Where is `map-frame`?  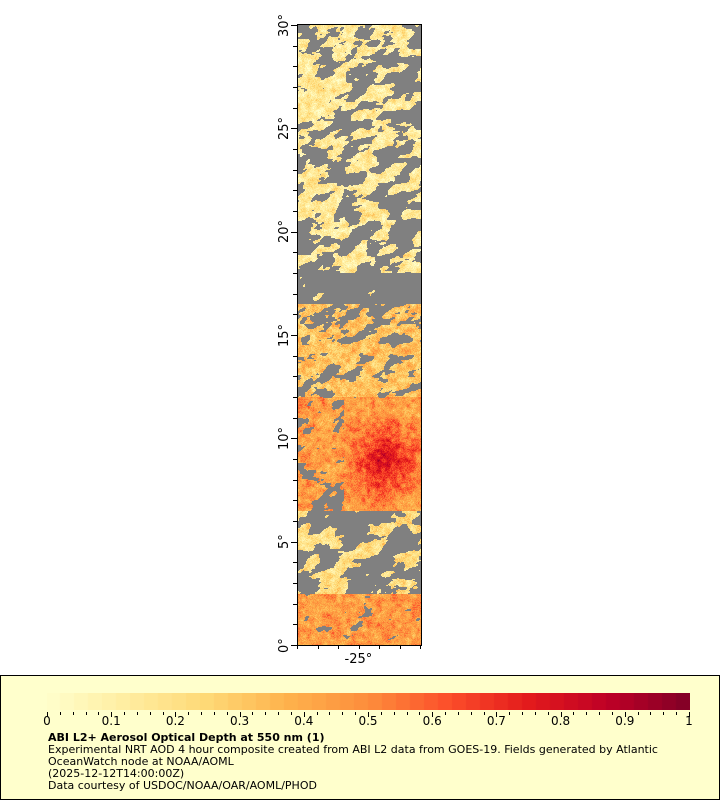 map-frame is located at coordinates (359, 335).